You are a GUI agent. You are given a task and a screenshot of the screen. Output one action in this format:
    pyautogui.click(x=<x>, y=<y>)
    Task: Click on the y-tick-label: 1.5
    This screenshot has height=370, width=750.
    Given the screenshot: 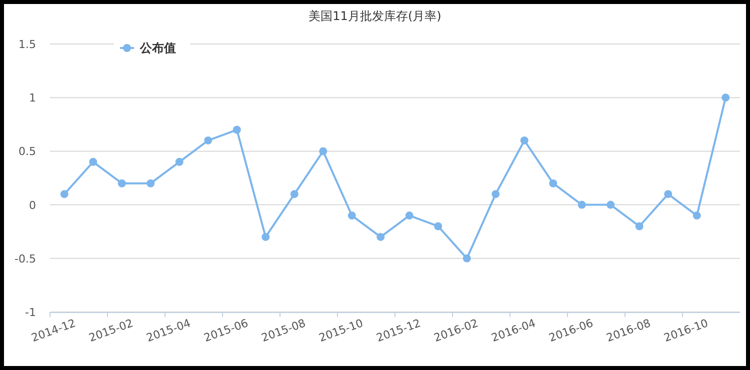 What is the action you would take?
    pyautogui.click(x=27, y=44)
    